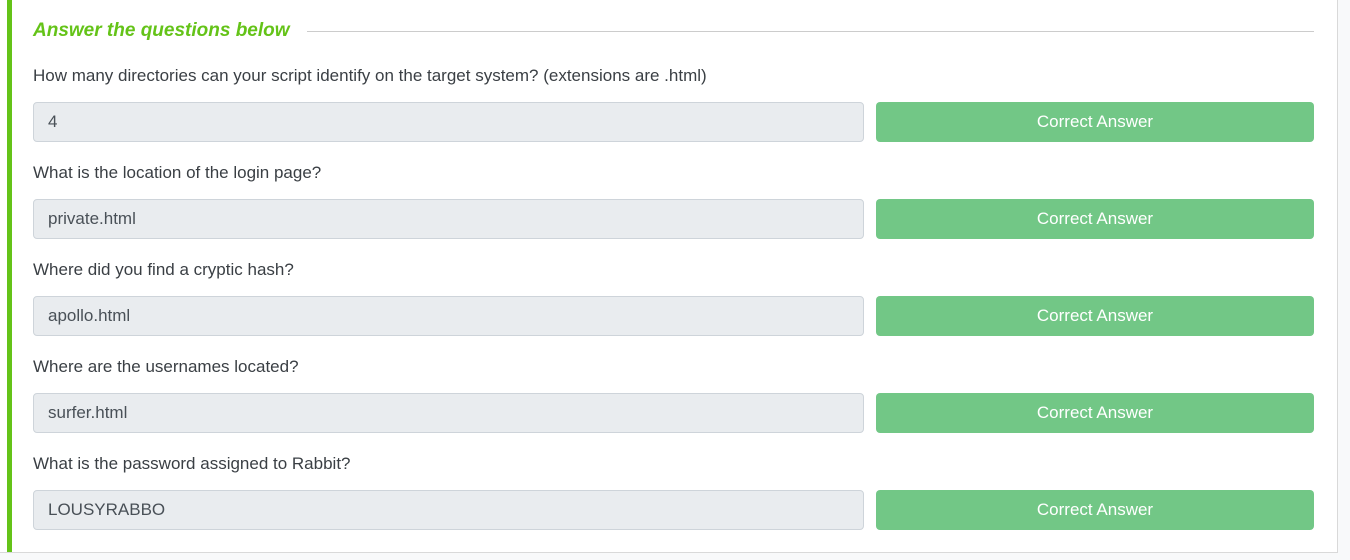  Describe the element at coordinates (161, 30) in the screenshot. I see `section-title: Answer the questions below` at that location.